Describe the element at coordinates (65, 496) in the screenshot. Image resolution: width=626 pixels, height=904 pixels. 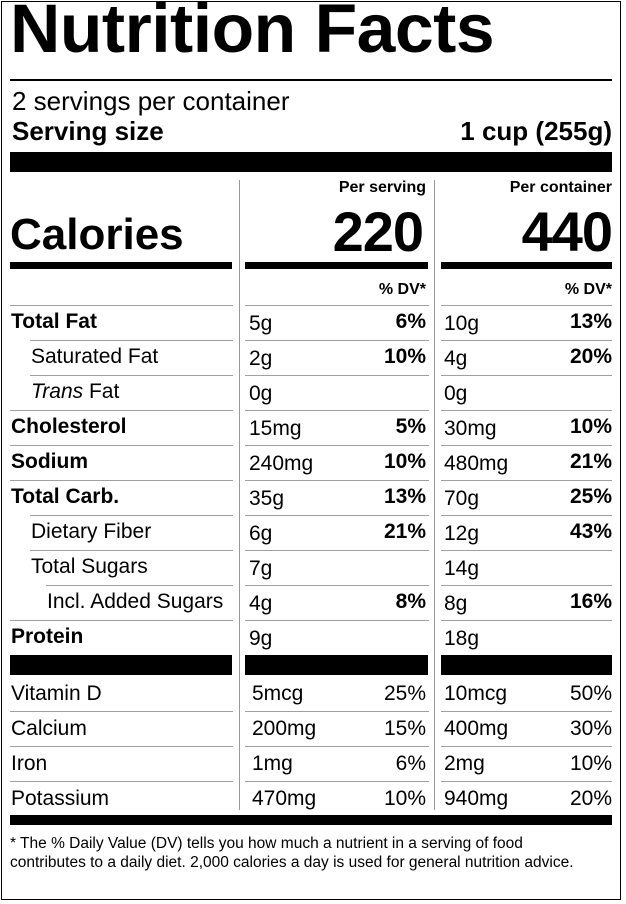
I see `nutrient-name: Total Carb.` at that location.